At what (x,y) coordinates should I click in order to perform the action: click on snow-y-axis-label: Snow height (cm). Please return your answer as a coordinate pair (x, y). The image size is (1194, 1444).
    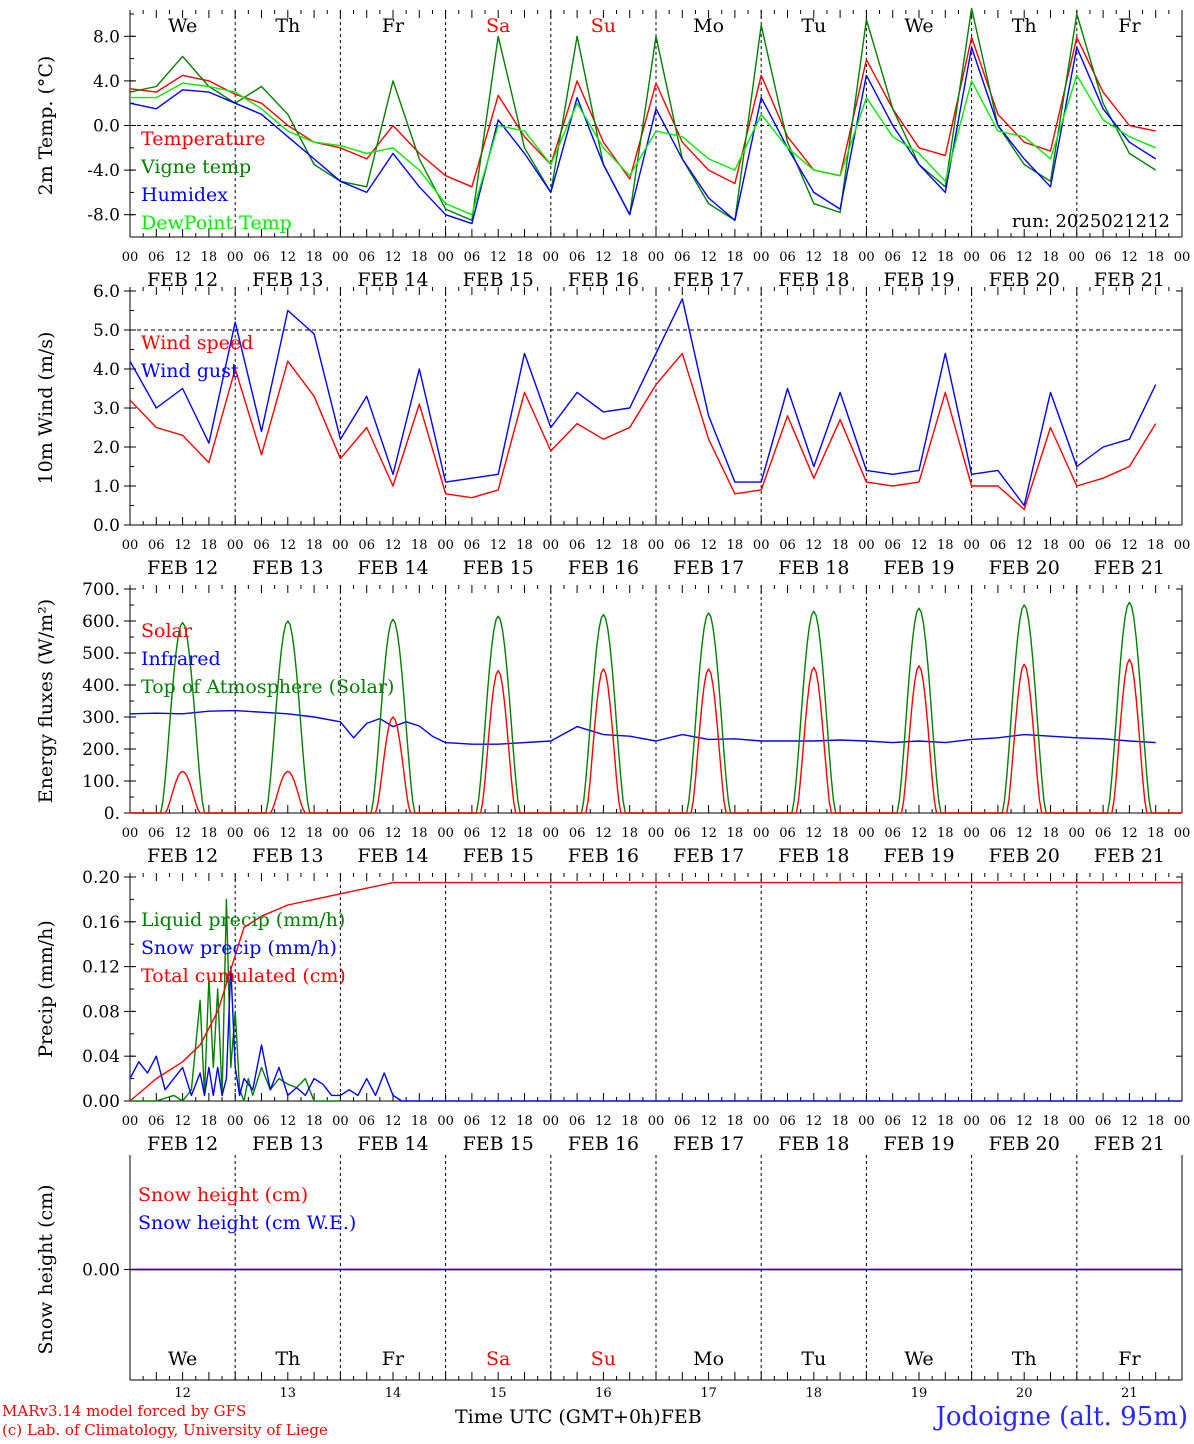
    Looking at the image, I should click on (46, 1269).